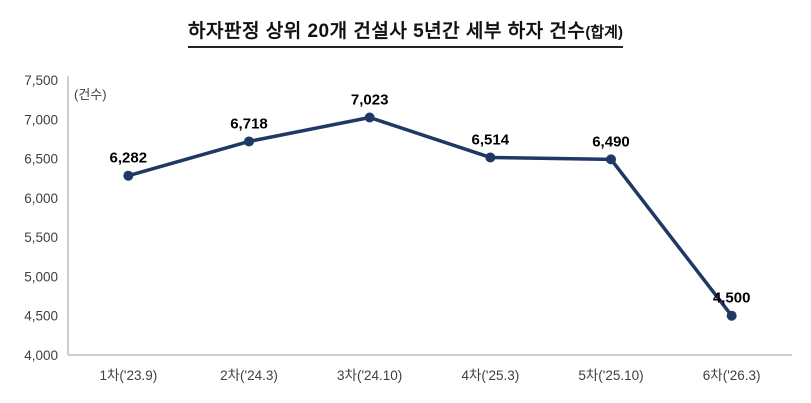 The image size is (811, 403). What do you see at coordinates (387, 31) in the screenshot?
I see `chart-title-main: 하자판정 상위 20개 건설사 5년간 세부 하자 건수` at bounding box center [387, 31].